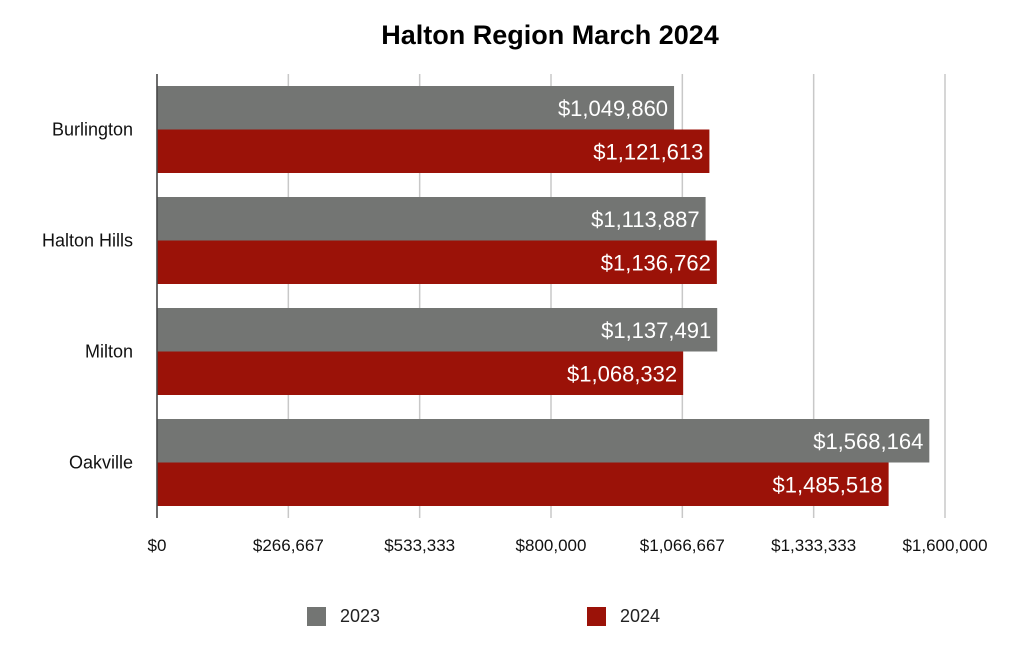 The width and height of the screenshot is (1034, 672). What do you see at coordinates (613, 108) in the screenshot?
I see `data-label: $1,049,860` at bounding box center [613, 108].